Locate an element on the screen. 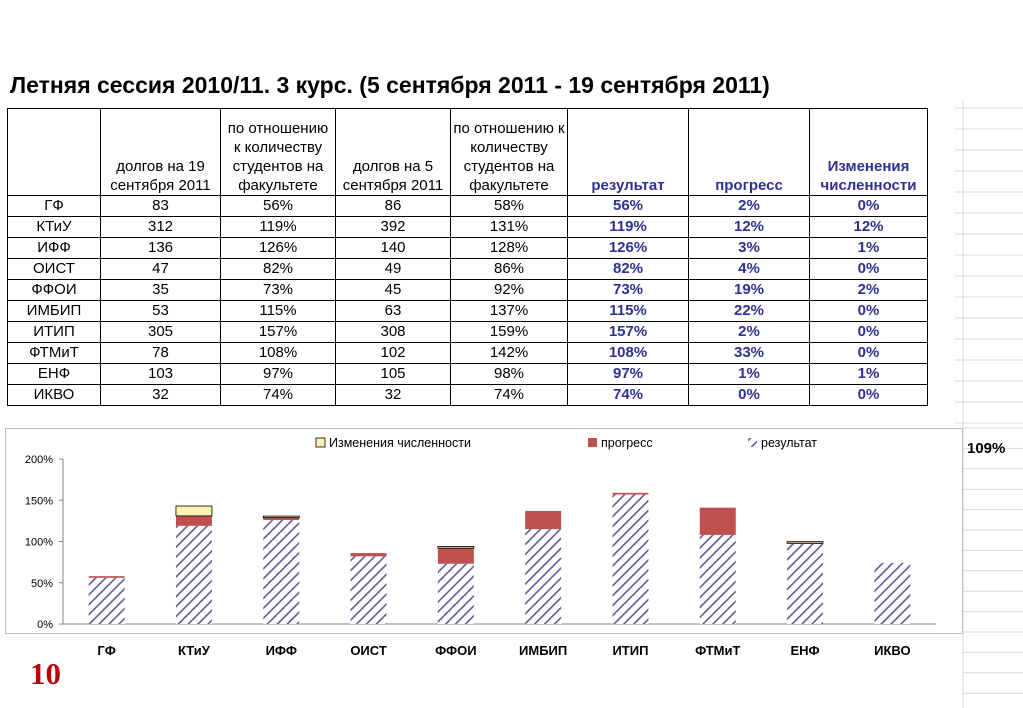 The height and width of the screenshot is (708, 1023). table-cell: 53 is located at coordinates (160, 311).